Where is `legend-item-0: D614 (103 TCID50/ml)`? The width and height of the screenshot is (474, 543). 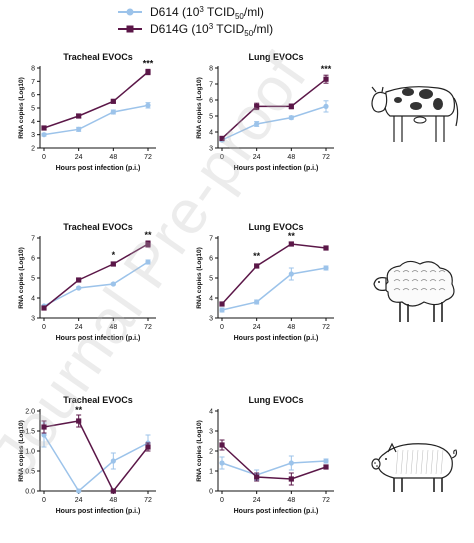 legend-item-0: D614 (103 TCID50/ml) is located at coordinates (191, 13).